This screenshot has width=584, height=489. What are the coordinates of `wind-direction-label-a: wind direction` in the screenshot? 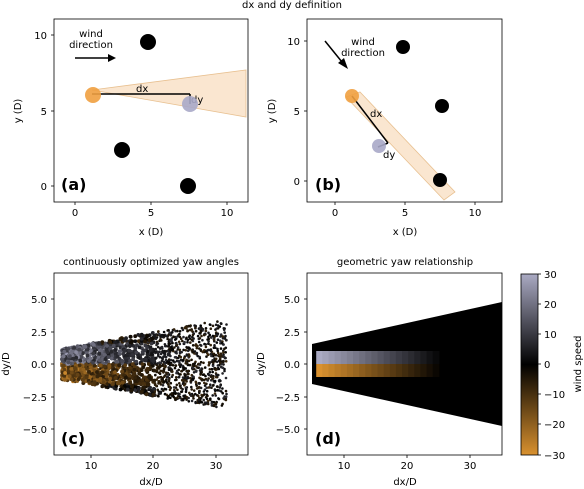 It's located at (91, 40).